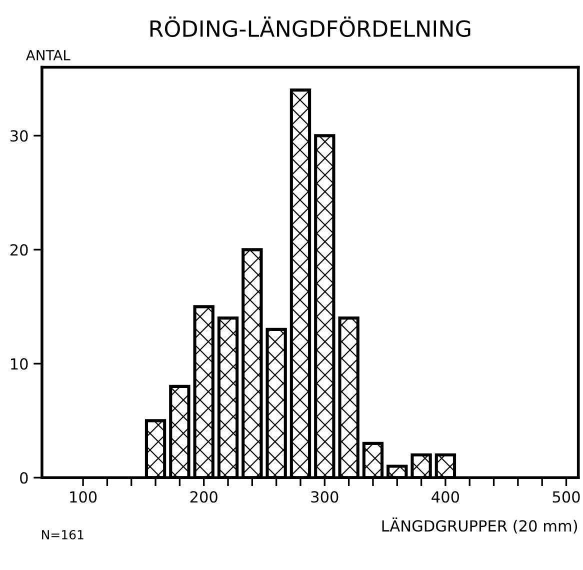  What do you see at coordinates (19, 364) in the screenshot?
I see `y-tick-label: 10` at bounding box center [19, 364].